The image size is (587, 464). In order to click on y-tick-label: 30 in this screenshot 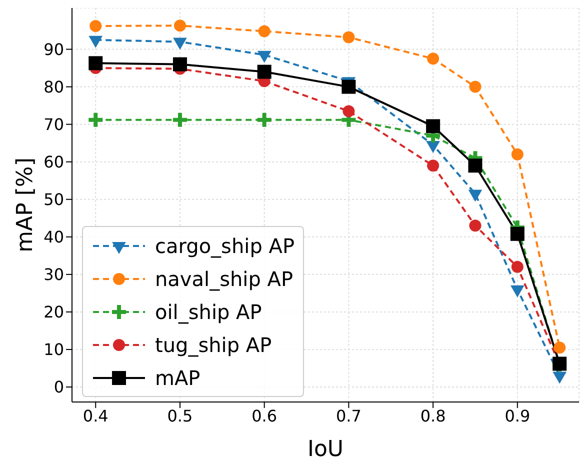, I will do `click(54, 274)`.